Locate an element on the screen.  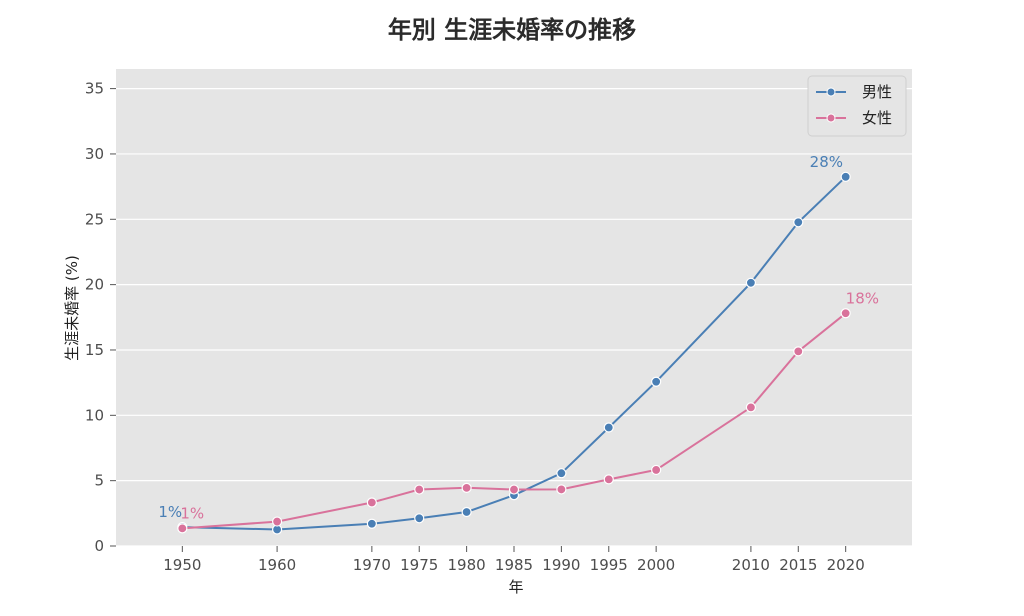
y-tick-label: 15 is located at coordinates (94, 350).